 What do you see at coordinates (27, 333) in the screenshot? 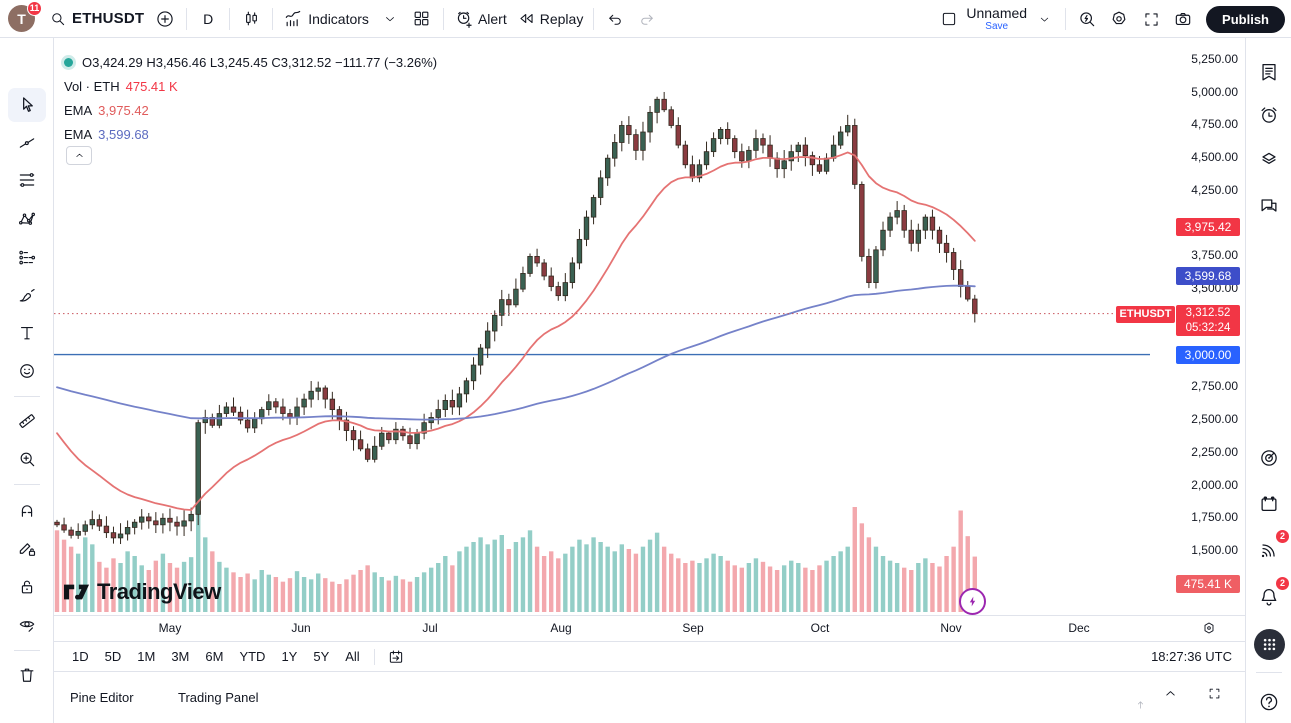
I see `text-tool-button` at bounding box center [27, 333].